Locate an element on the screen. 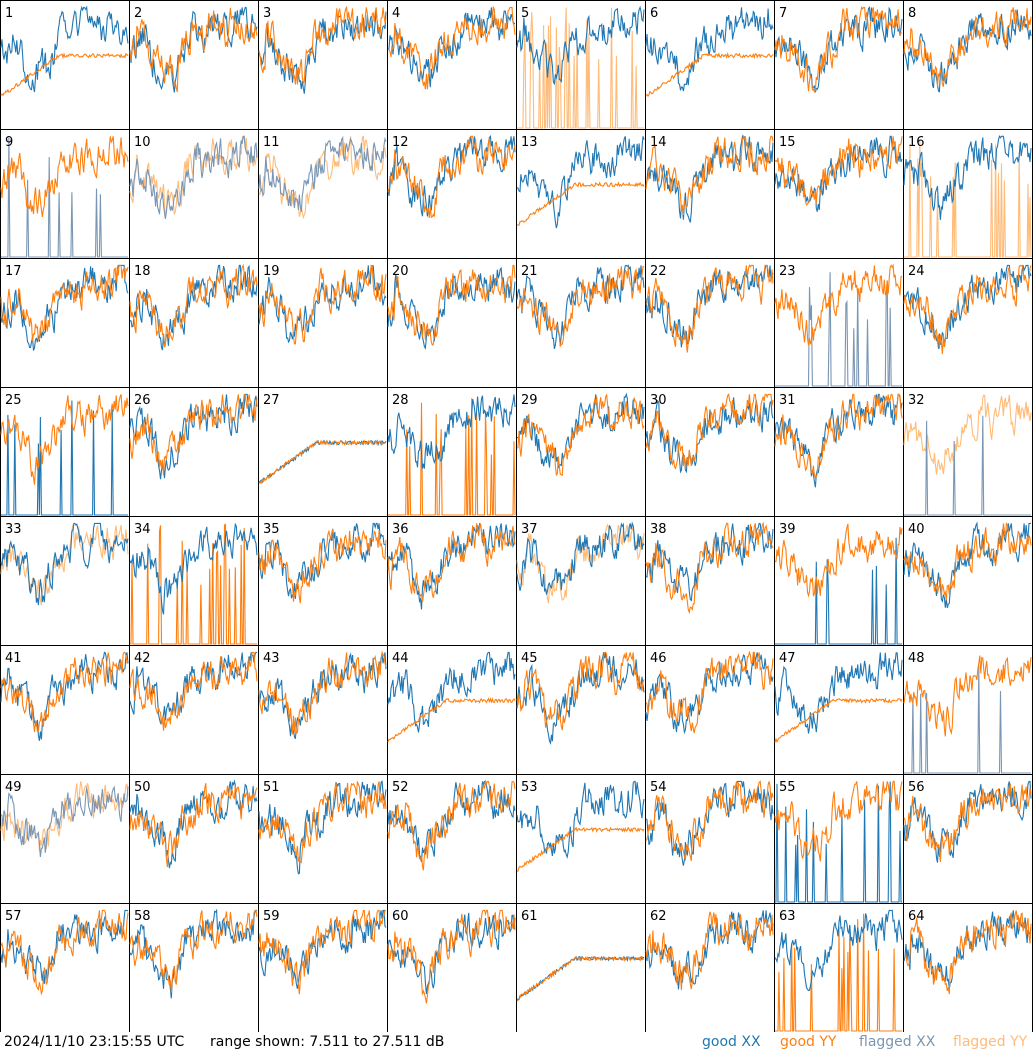  panel-54: 54 is located at coordinates (710, 839).